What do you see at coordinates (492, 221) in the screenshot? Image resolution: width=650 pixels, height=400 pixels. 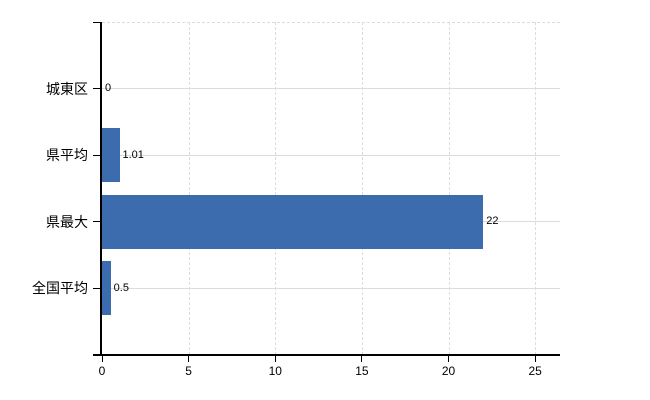 I see `bar-value-label: 22` at bounding box center [492, 221].